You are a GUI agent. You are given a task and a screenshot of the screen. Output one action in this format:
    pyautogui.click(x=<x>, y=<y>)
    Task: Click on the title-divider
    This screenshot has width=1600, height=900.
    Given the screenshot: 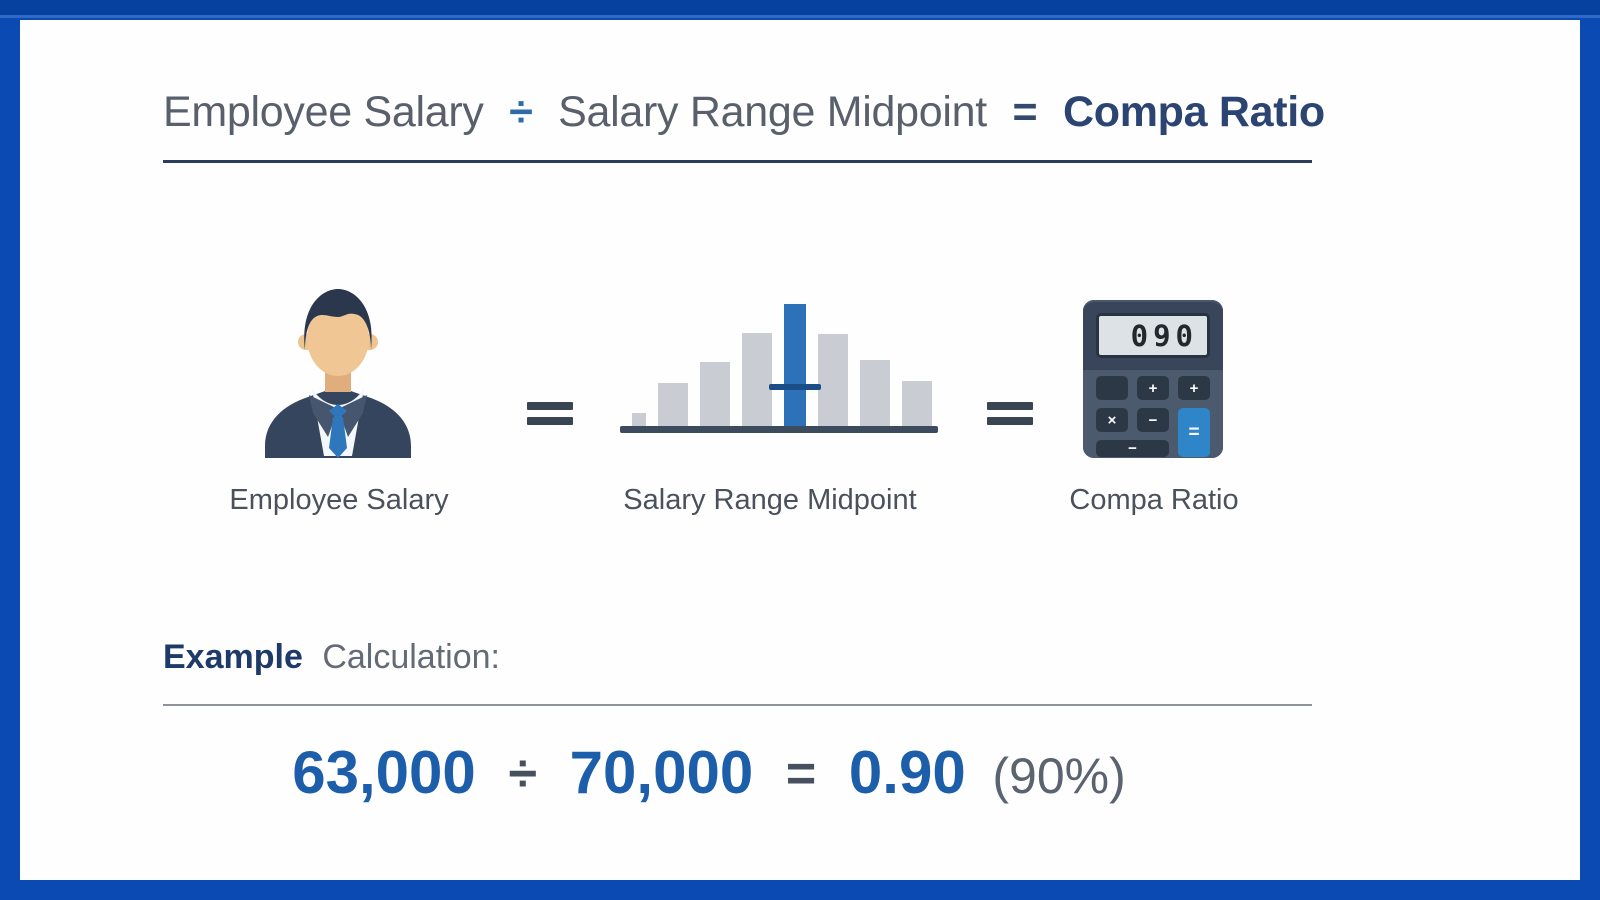 What is the action you would take?
    pyautogui.click(x=737, y=161)
    